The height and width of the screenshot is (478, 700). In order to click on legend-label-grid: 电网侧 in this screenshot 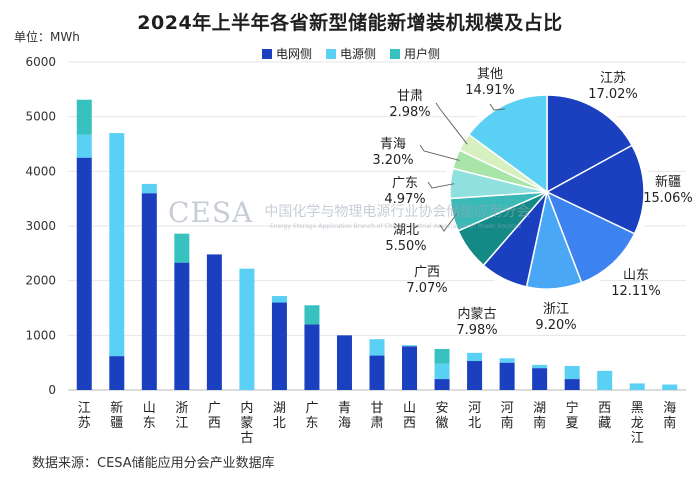, I will do `click(294, 54)`.